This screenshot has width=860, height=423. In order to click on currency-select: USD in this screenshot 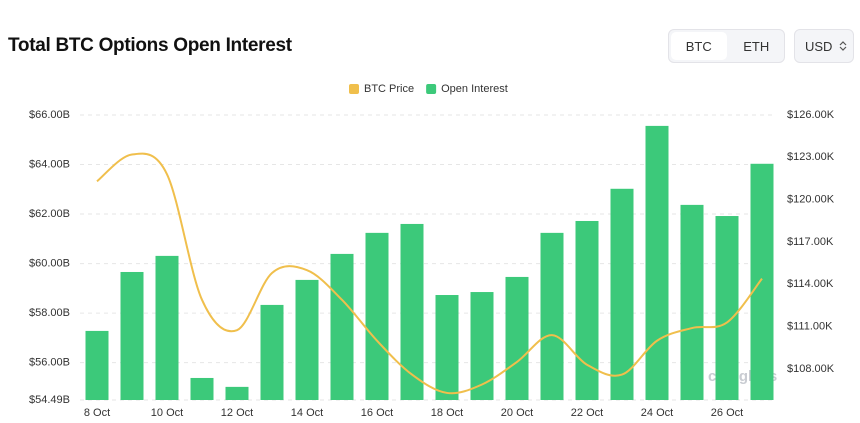, I will do `click(824, 46)`.